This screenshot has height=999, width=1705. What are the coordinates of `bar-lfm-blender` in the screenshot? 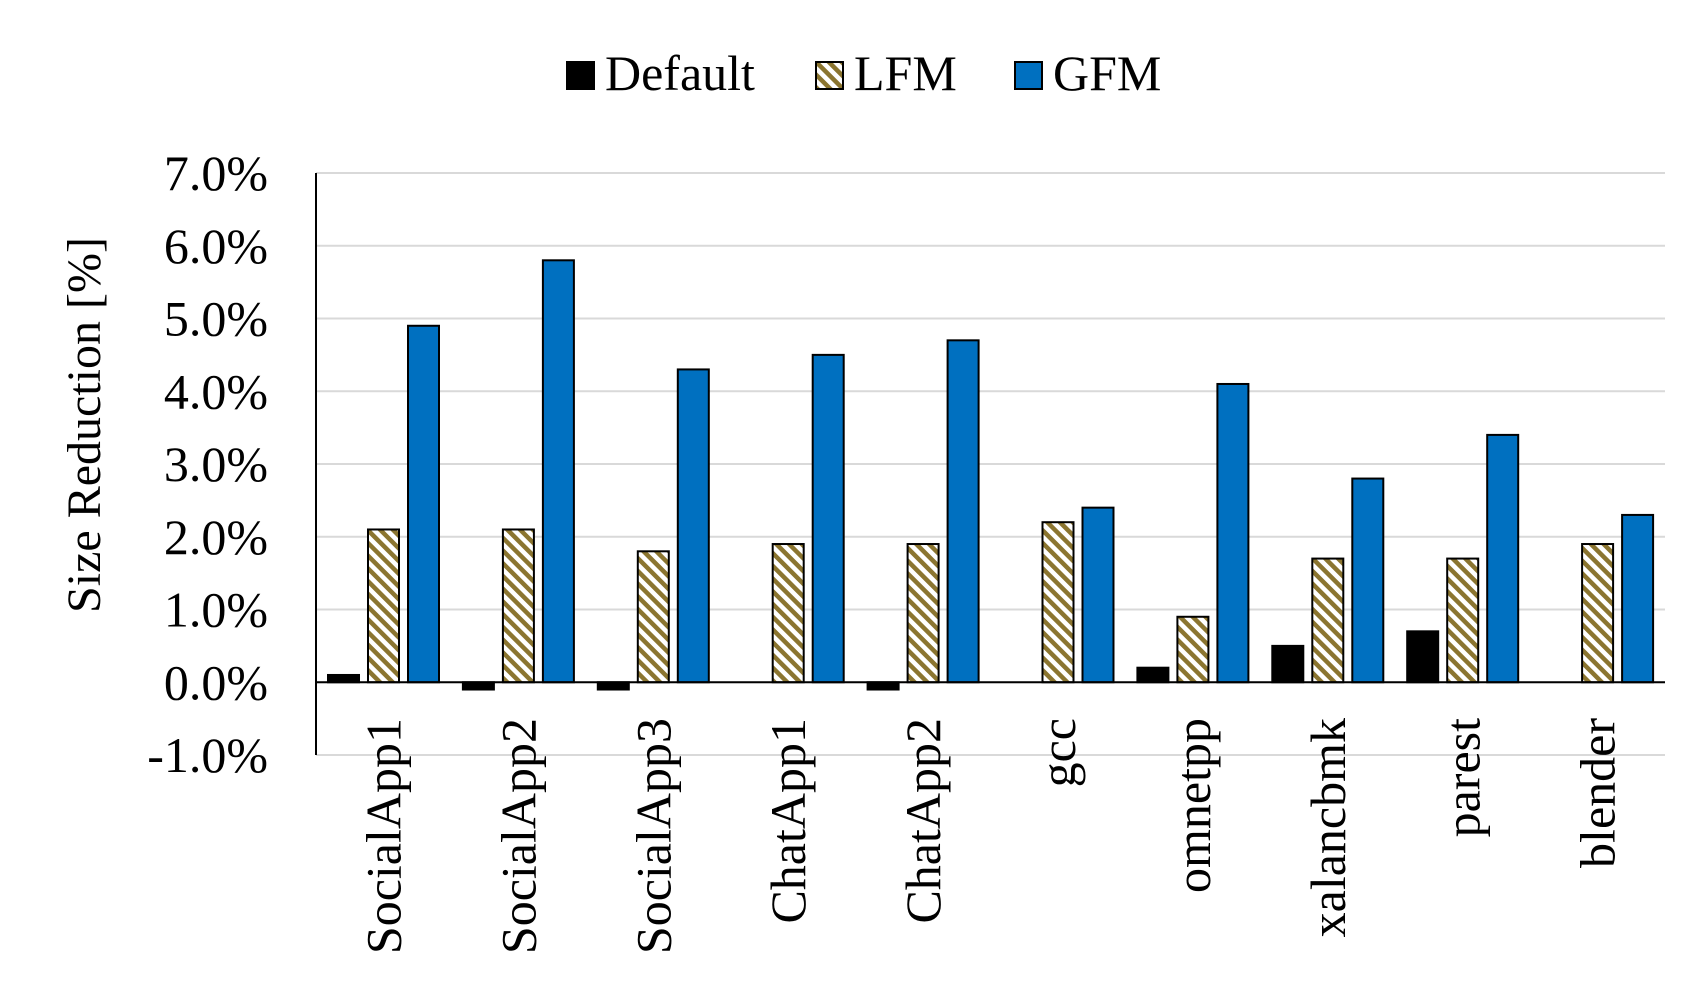 It's located at (1598, 613).